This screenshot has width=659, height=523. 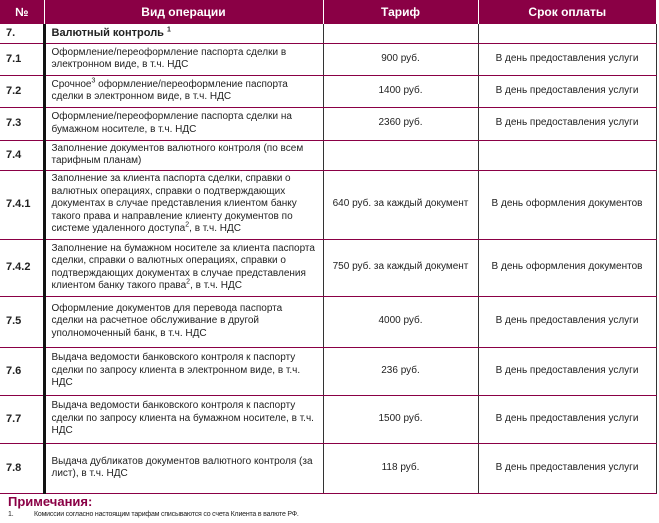 What do you see at coordinates (401, 91) in the screenshot?
I see `tariff-cell: 1400 руб.` at bounding box center [401, 91].